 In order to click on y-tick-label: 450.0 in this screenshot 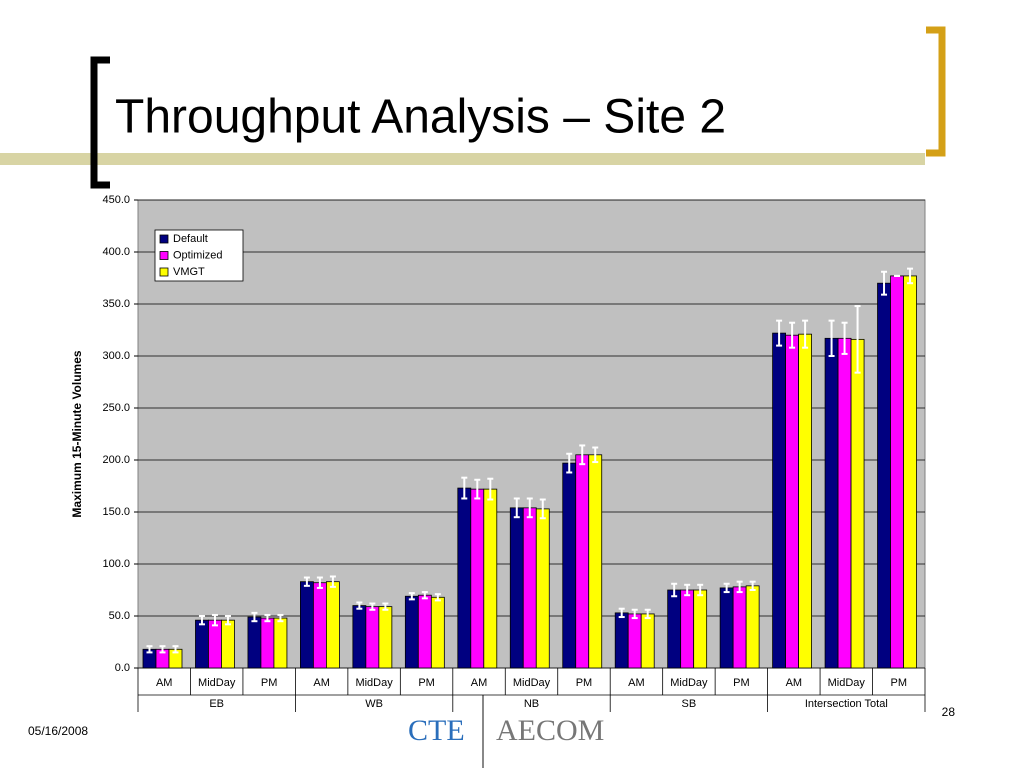, I will do `click(116, 200)`.